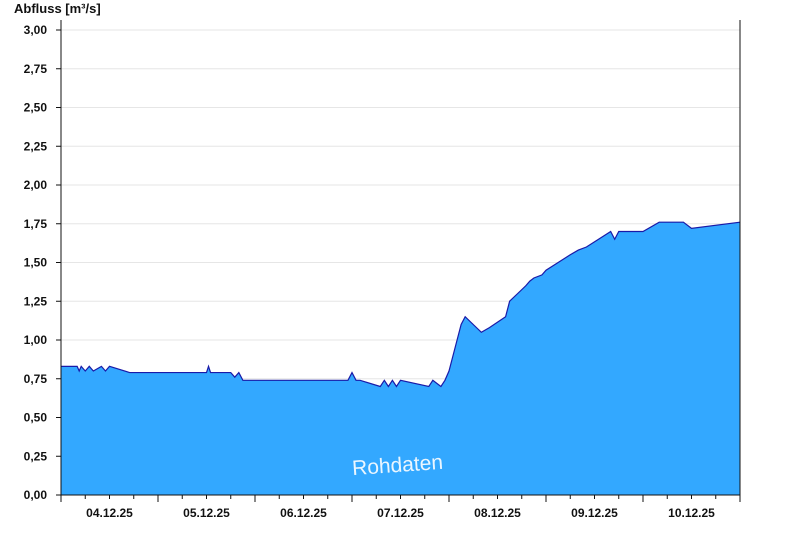  Describe the element at coordinates (36, 224) in the screenshot. I see `y-tick-label: 1,75` at that location.